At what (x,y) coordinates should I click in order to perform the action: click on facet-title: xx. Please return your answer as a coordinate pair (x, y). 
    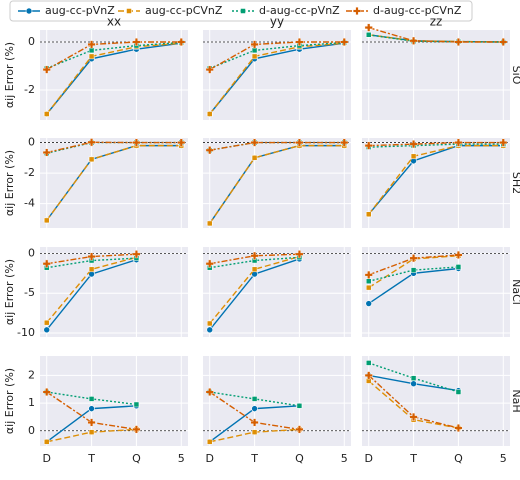
    Looking at the image, I should click on (114, 22).